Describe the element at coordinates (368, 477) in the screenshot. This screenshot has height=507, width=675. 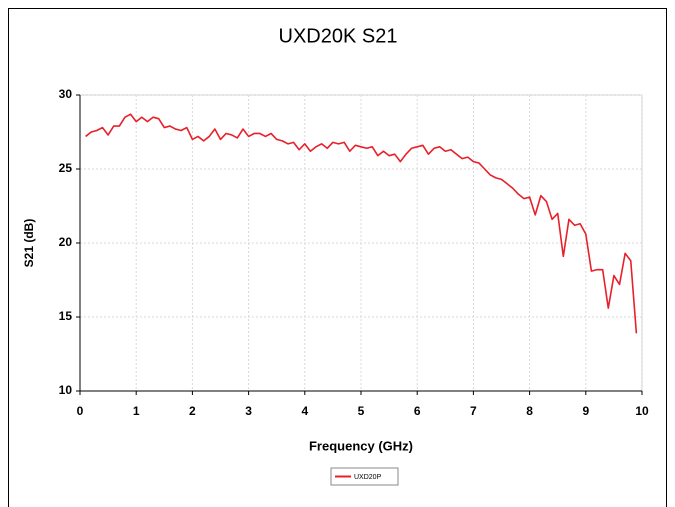
I see `legend-label: UXD20P` at that location.